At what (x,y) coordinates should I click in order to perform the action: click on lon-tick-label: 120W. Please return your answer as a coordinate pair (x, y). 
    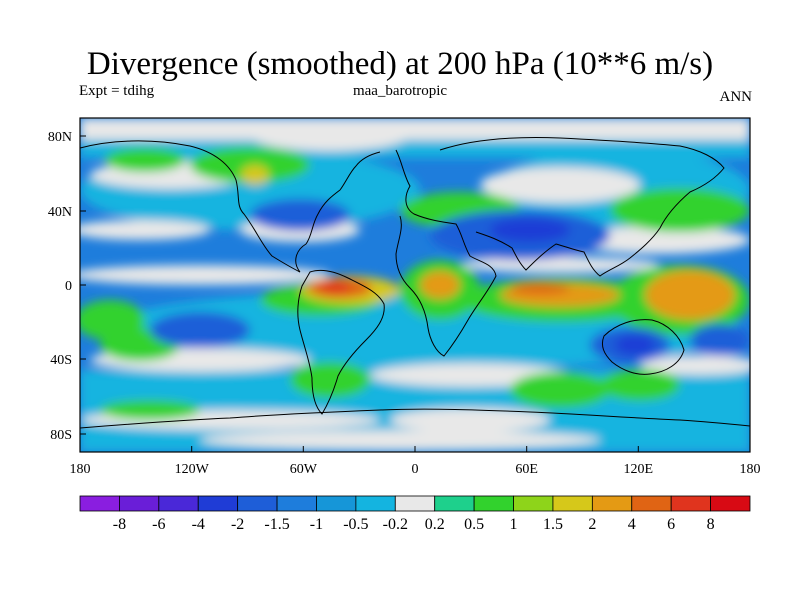
    Looking at the image, I should click on (192, 469).